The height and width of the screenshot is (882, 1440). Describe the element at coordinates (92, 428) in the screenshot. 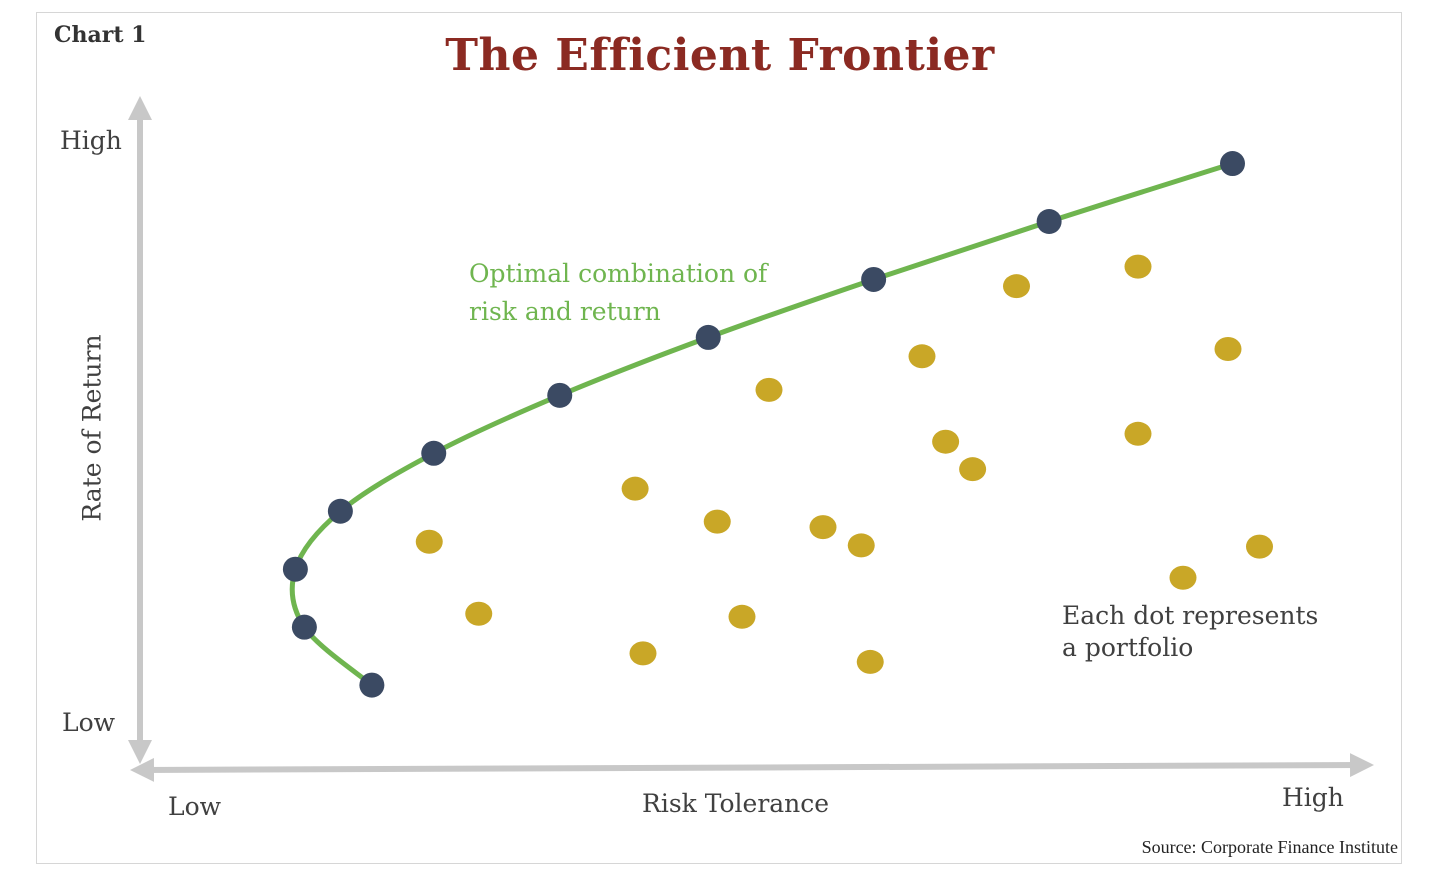

I see `y-axis-label: Rate of Return` at that location.